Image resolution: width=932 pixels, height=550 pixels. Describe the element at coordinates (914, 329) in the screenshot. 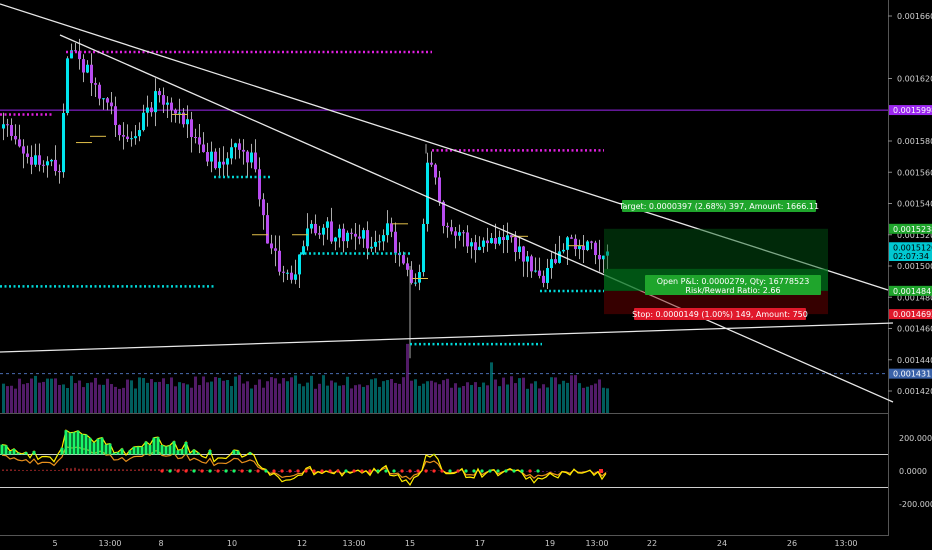

I see `price-tick-label: 0.0014600` at that location.